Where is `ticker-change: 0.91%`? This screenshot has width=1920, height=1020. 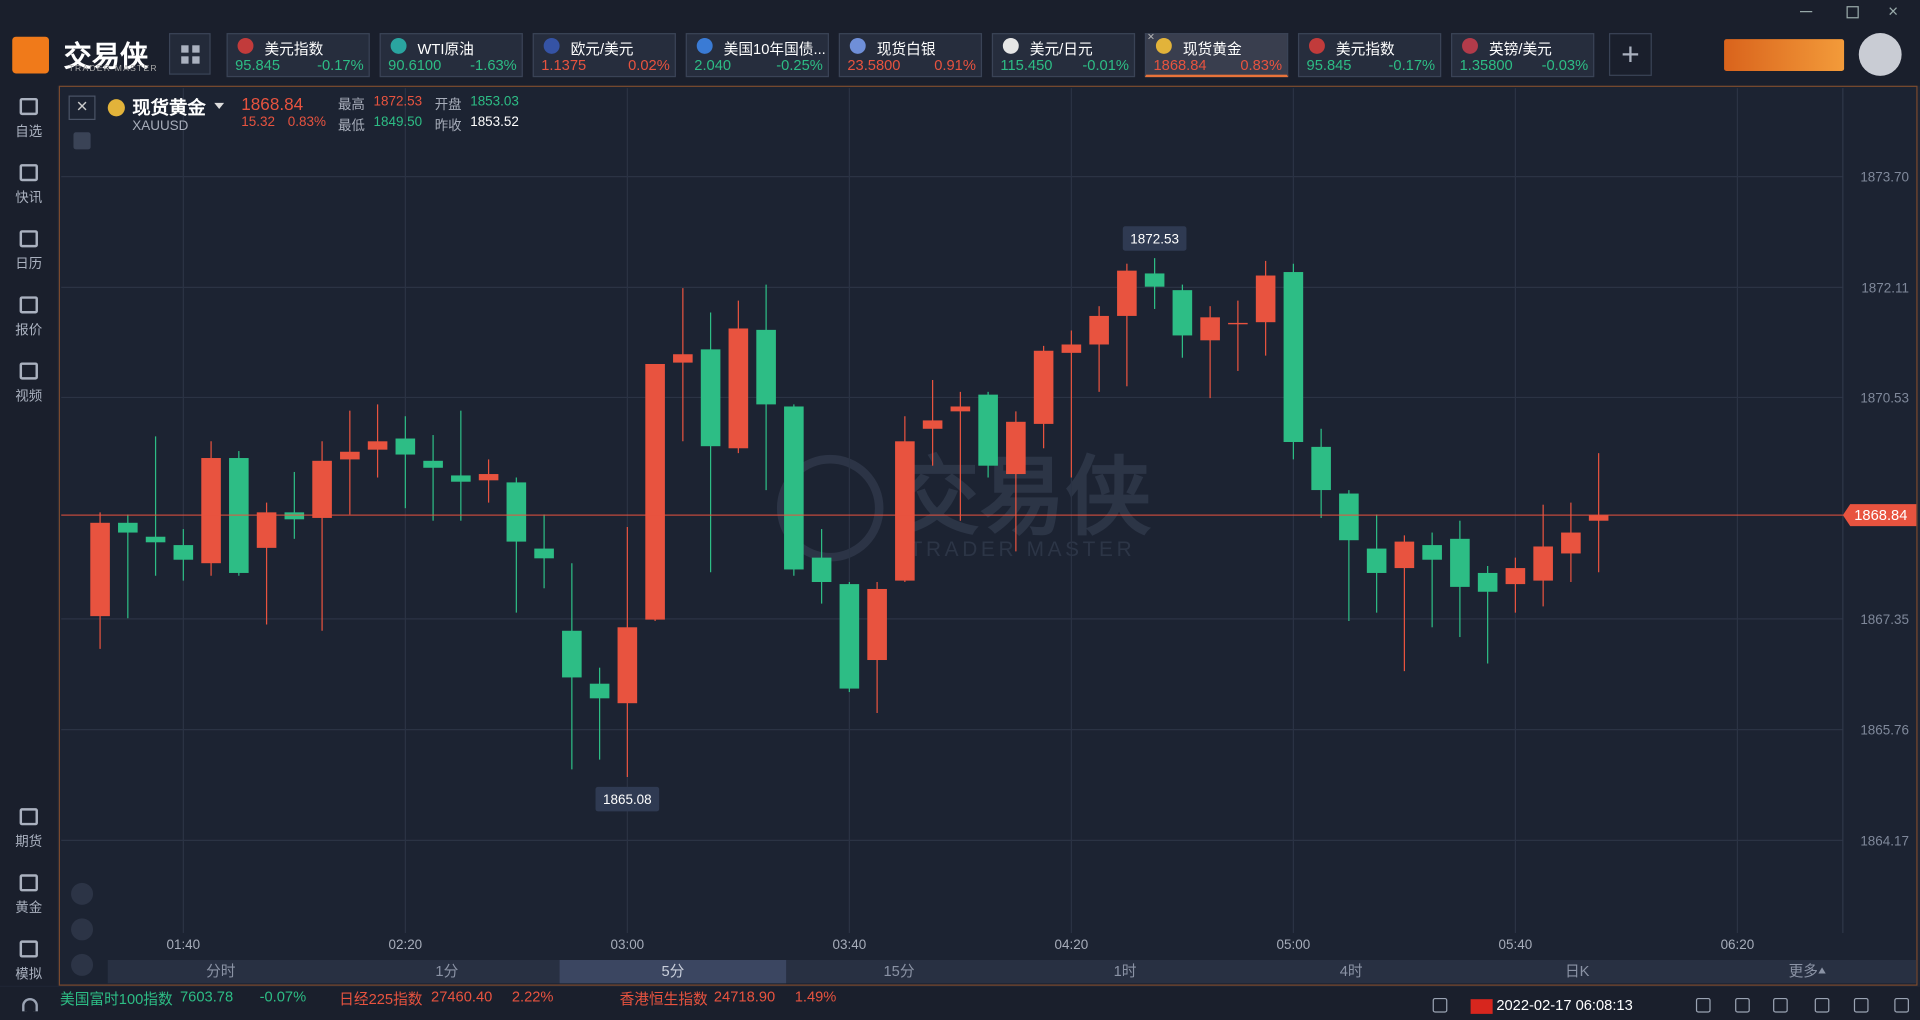 ticker-change: 0.91% is located at coordinates (955, 65).